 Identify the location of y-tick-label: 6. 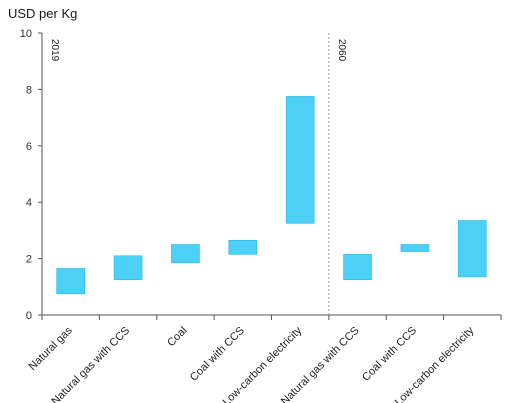
(29, 147).